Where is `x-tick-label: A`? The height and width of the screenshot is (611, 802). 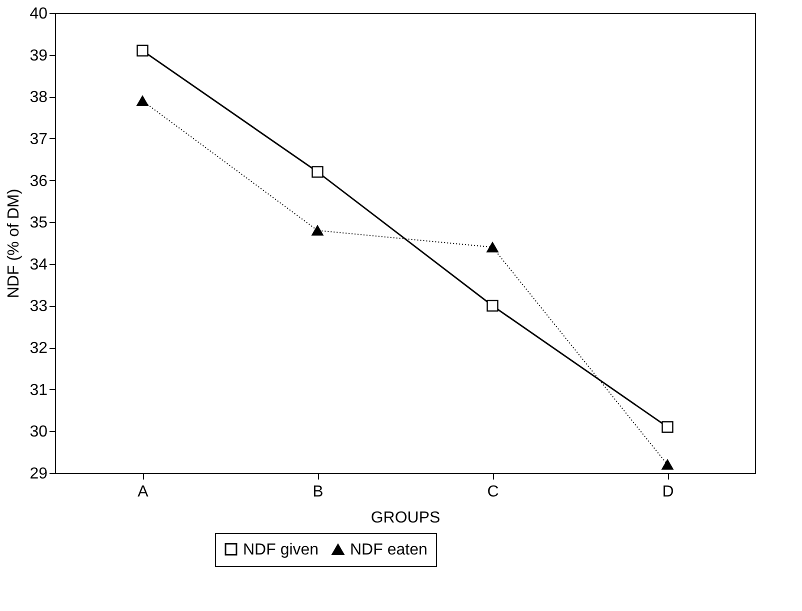 x-tick-label: A is located at coordinates (143, 492).